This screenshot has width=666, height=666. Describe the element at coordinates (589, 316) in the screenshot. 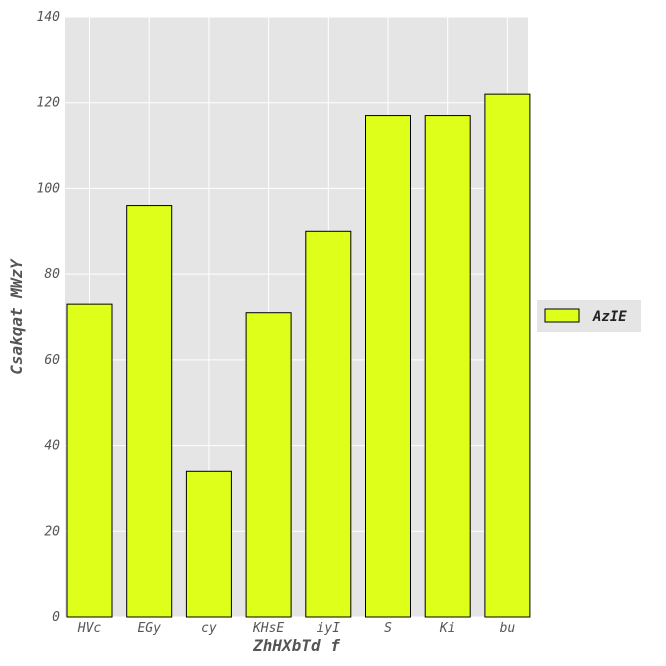

I see `legend: AzIE` at that location.